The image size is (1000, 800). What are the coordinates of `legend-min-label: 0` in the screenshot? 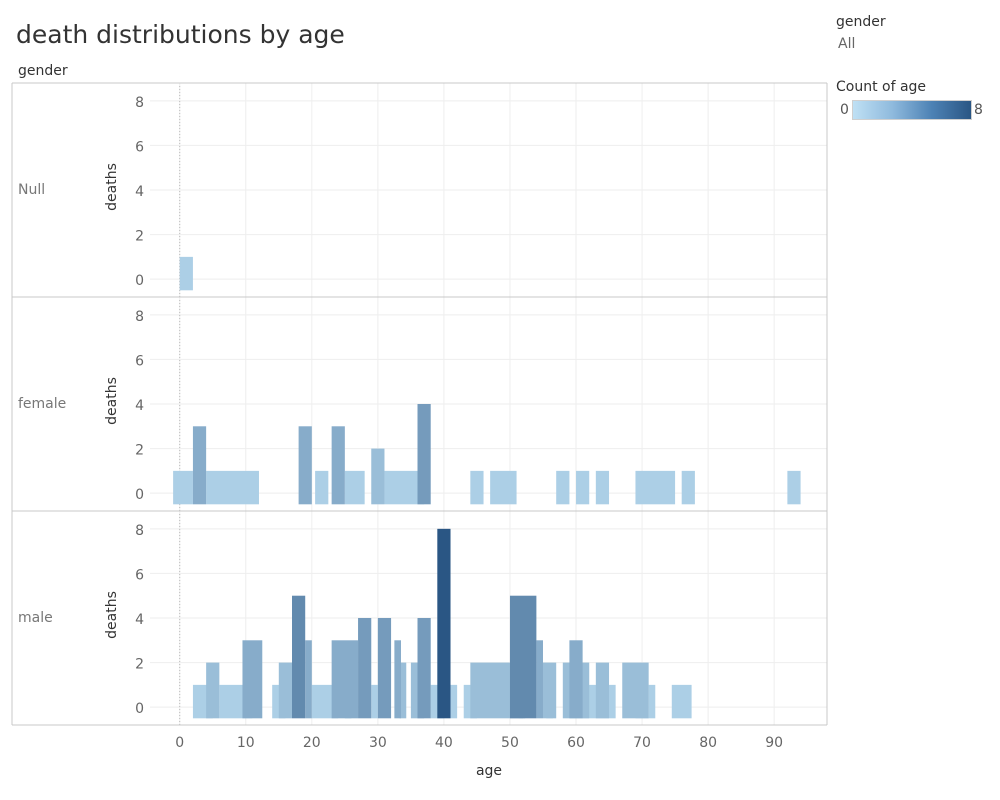 It's located at (844, 110).